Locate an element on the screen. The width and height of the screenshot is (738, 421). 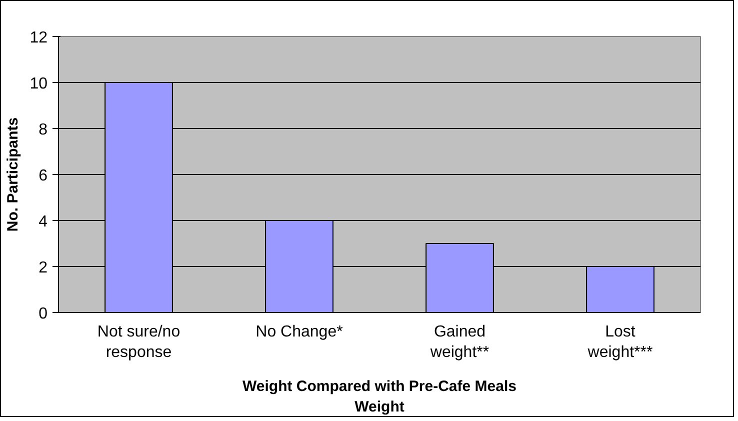
y-axis-title: No. Participants is located at coordinates (13, 174).